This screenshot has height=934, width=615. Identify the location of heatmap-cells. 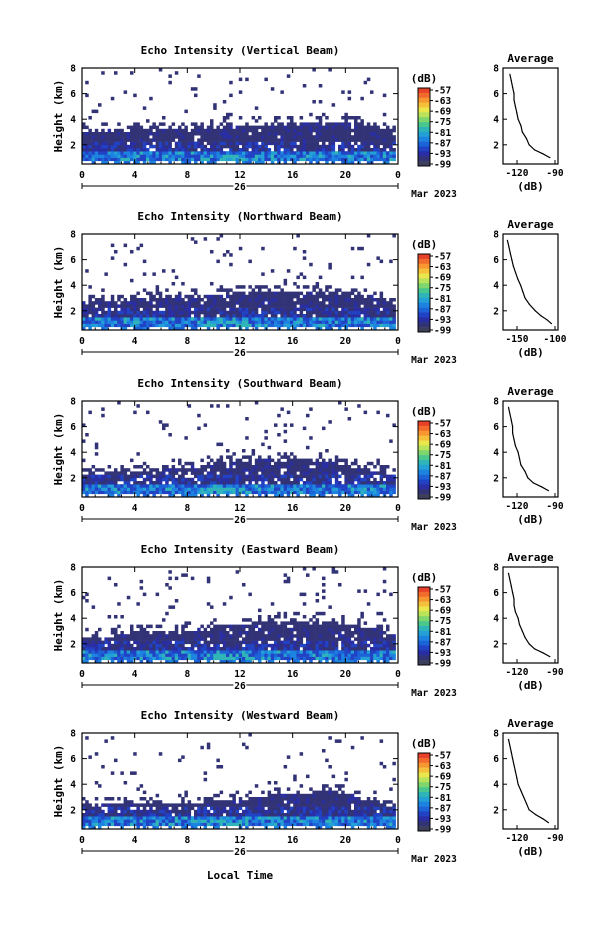
(239, 449).